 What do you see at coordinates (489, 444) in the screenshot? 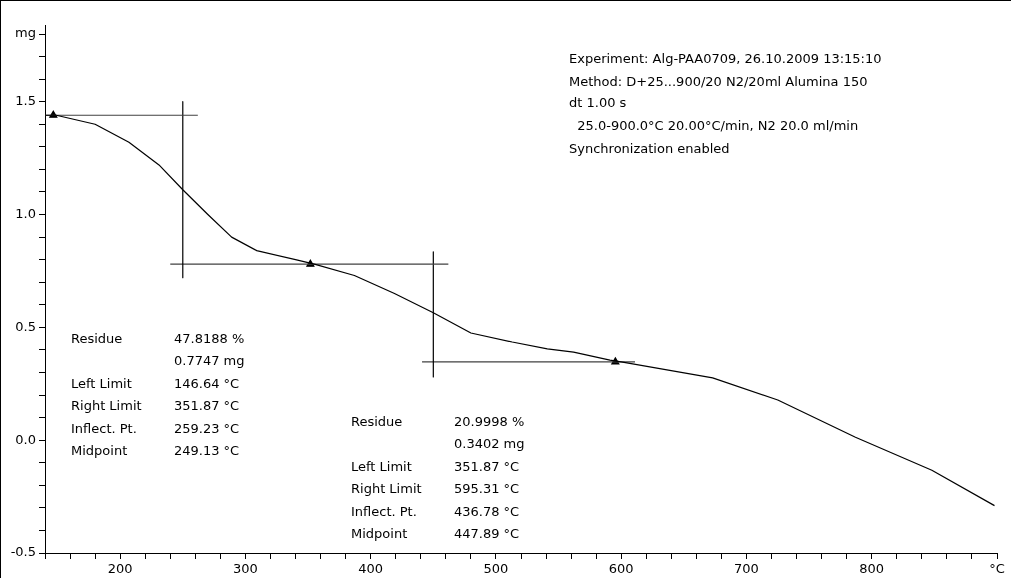
I see `annotation: 0.3402 mg` at bounding box center [489, 444].